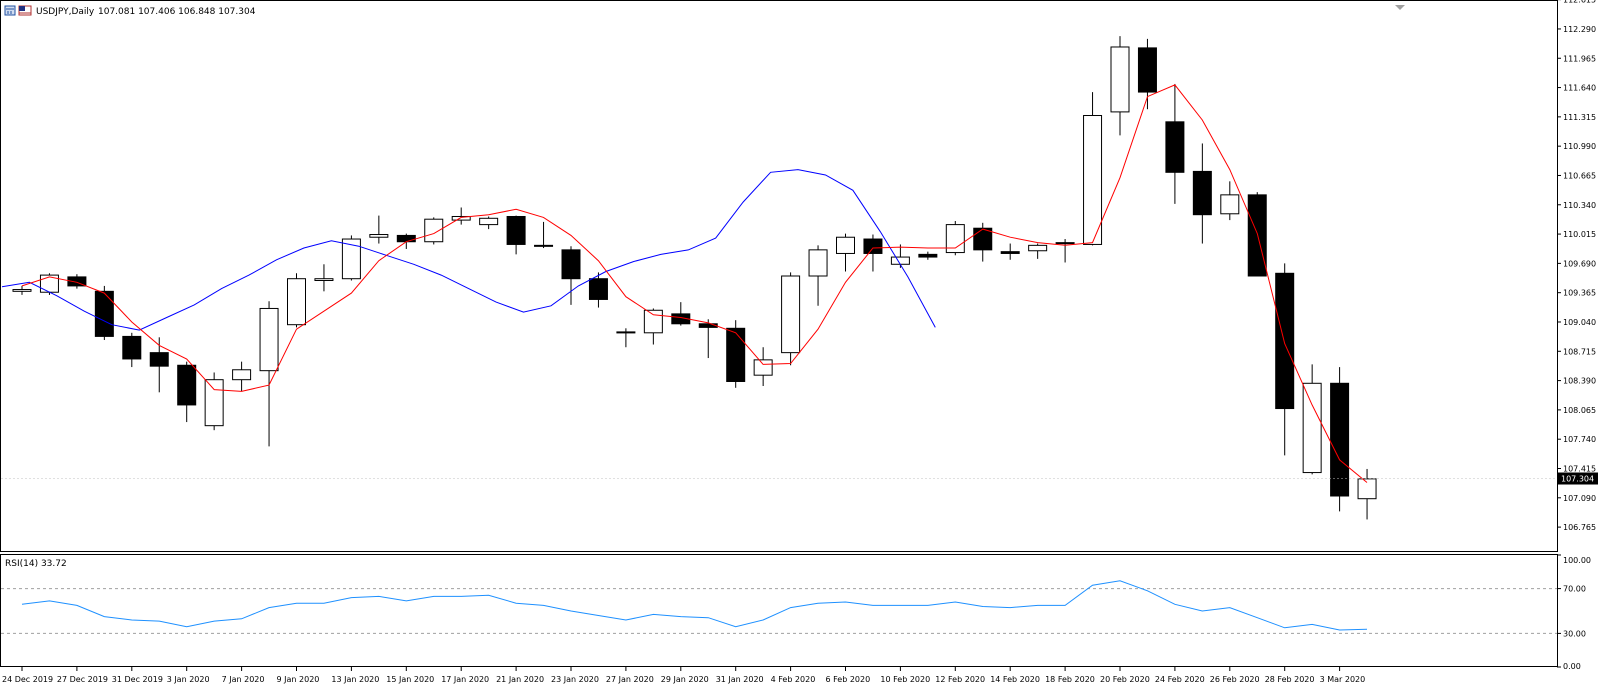  What do you see at coordinates (1574, 612) in the screenshot?
I see `rsi-axis: 100.00 70.00 30.00 0.00` at bounding box center [1574, 612].